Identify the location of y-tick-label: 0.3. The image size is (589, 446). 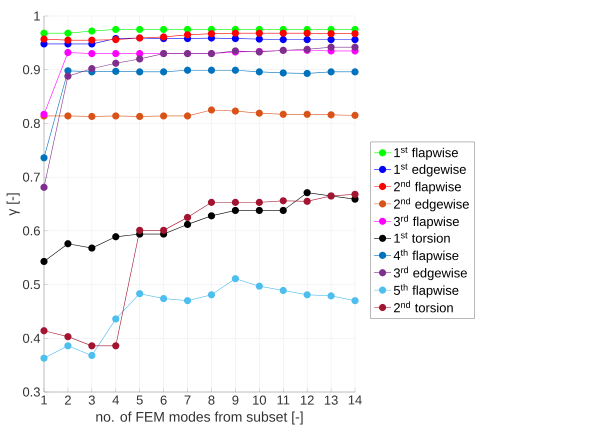
(31, 392).